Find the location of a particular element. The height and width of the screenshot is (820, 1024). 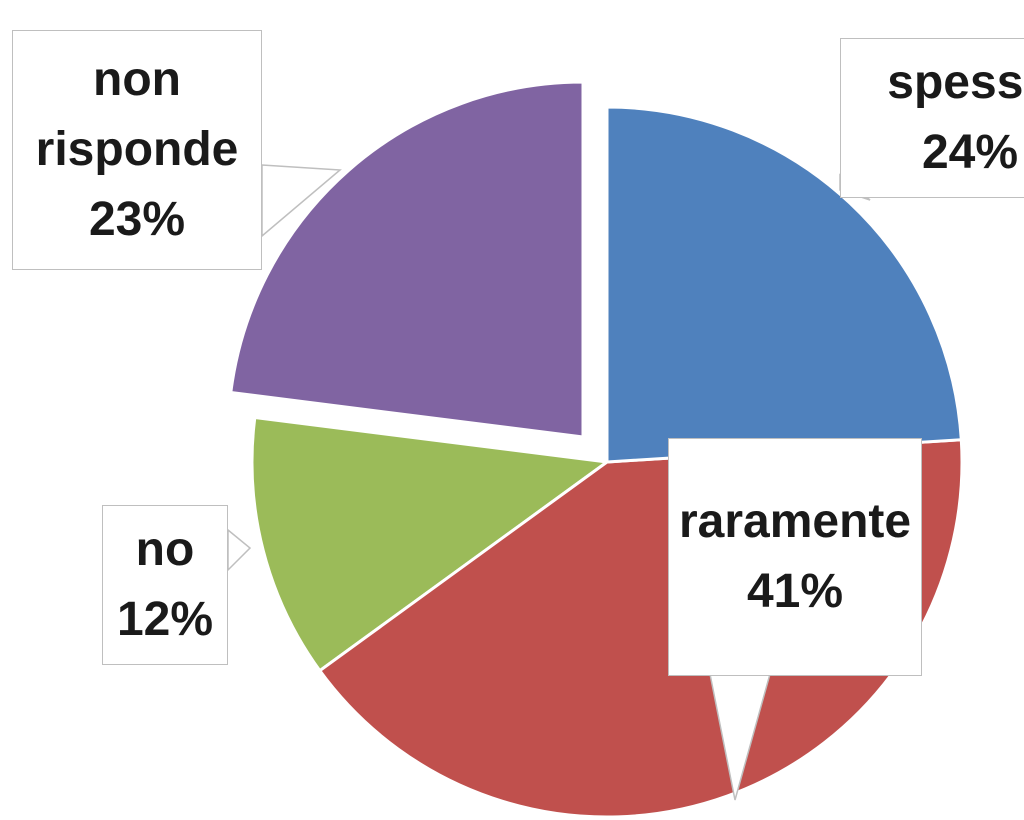

data-label: non risponde 23% is located at coordinates (137, 150).